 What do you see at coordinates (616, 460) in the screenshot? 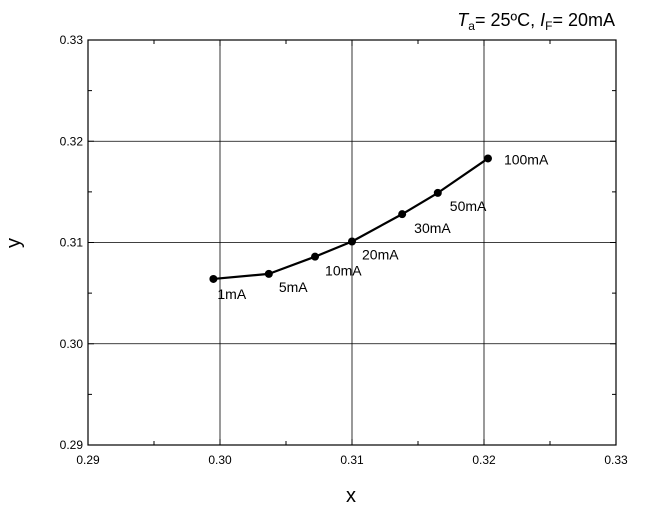
I see `x-tick-label: 0.33` at bounding box center [616, 460].